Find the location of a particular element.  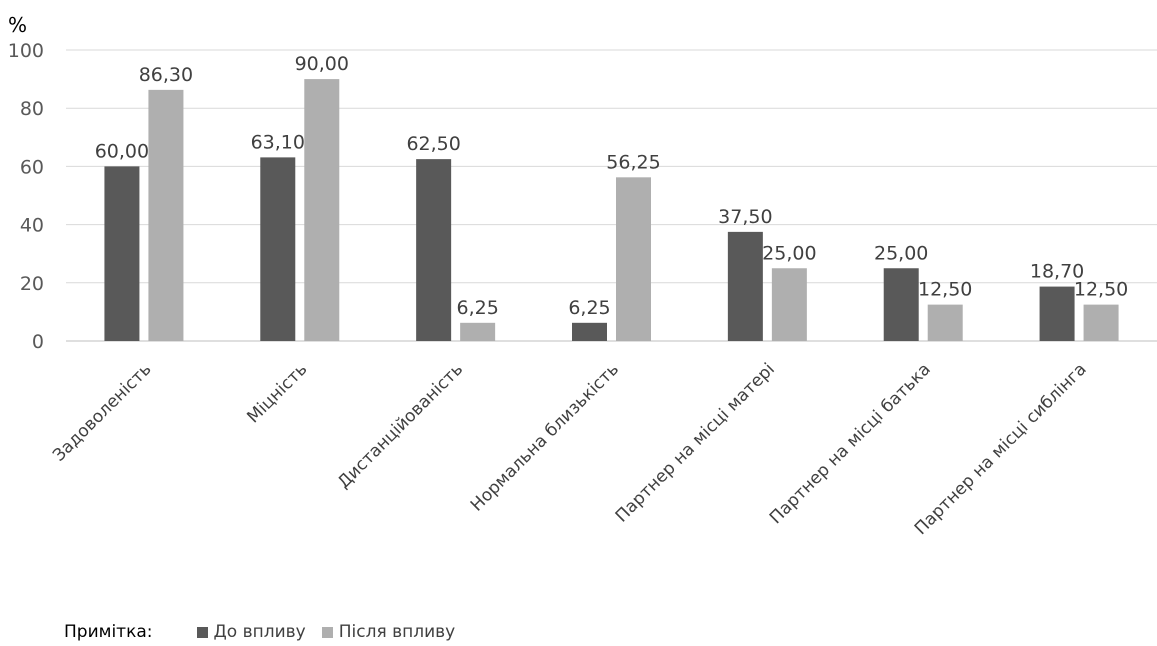

data-label-before: 25,00 is located at coordinates (901, 253).